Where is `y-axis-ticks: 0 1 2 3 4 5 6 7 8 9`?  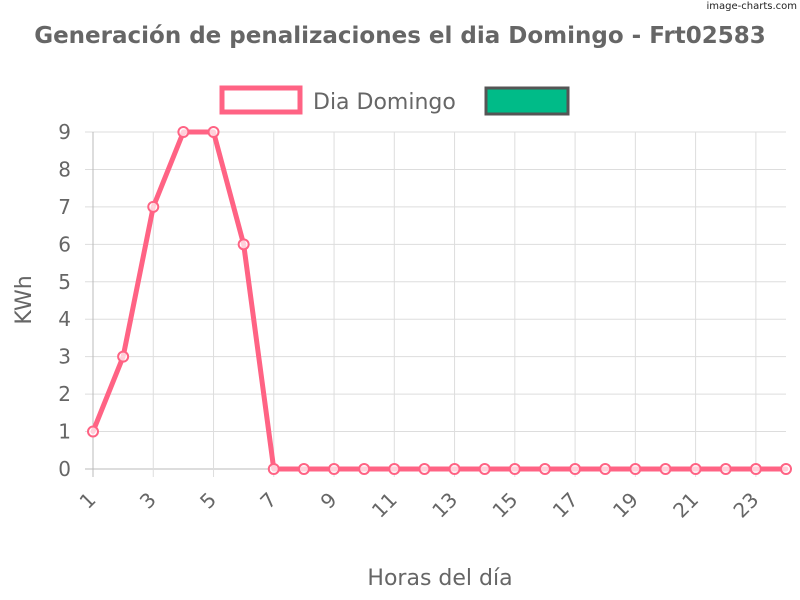 y-axis-ticks: 0 1 2 3 4 5 6 7 8 9 is located at coordinates (64, 300).